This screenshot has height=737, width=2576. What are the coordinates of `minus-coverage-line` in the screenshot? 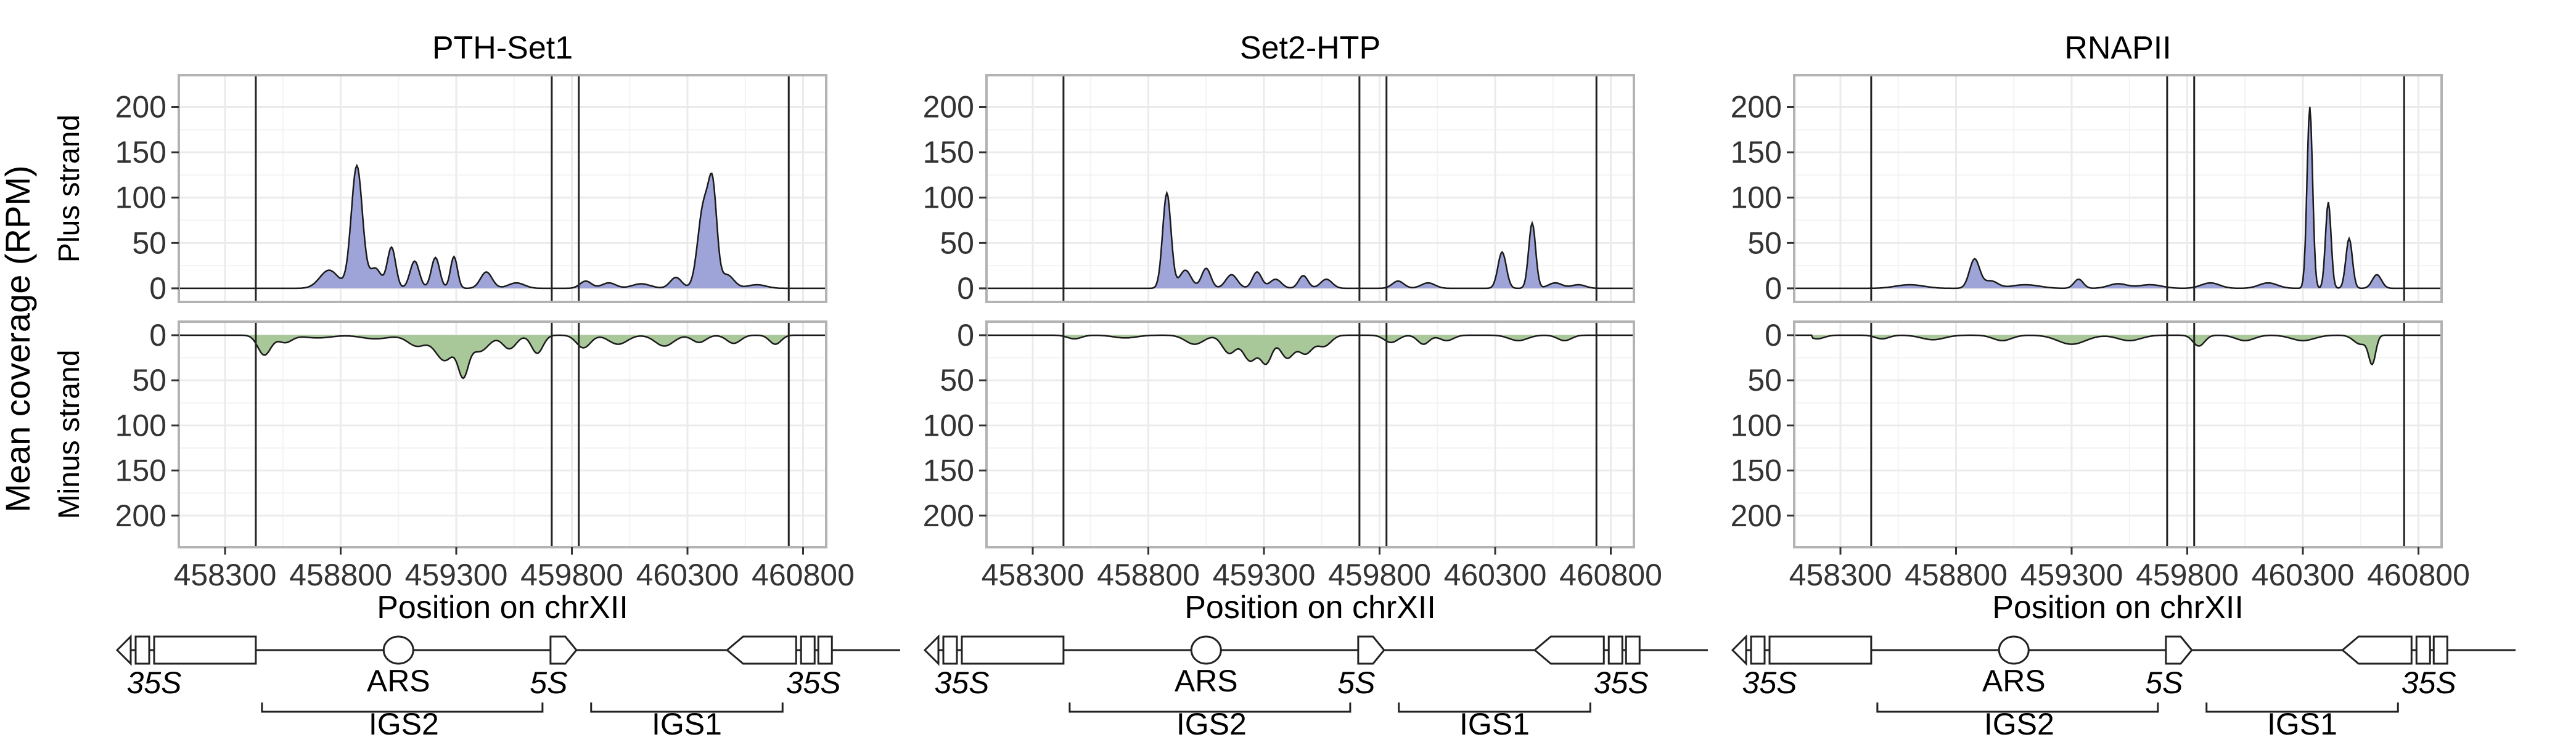 It's located at (1310, 349).